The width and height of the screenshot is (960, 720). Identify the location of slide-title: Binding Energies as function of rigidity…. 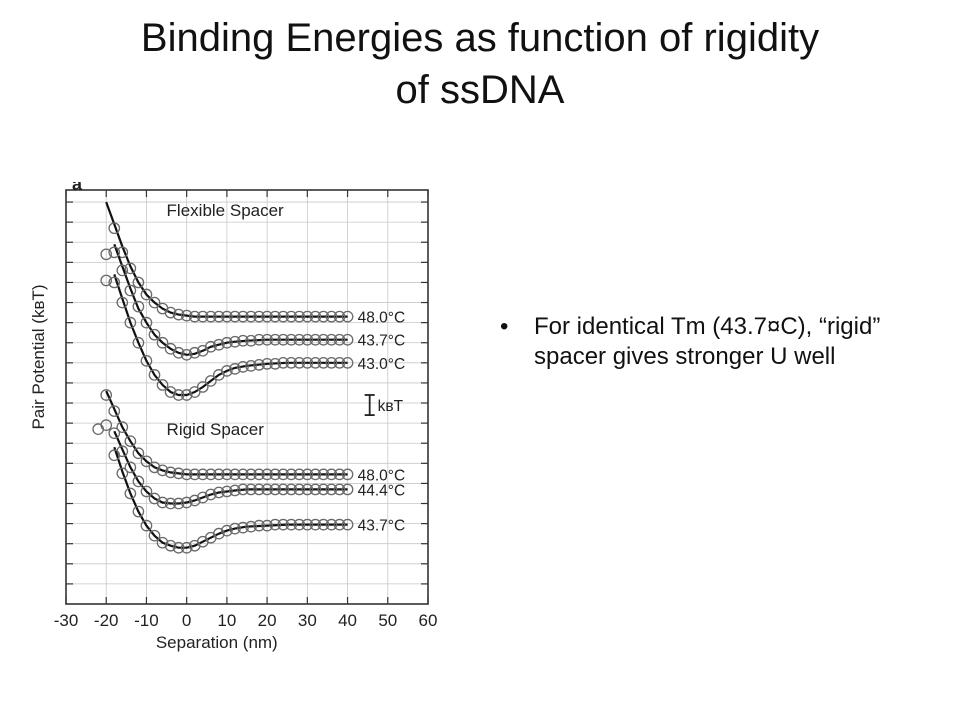
(480, 64).